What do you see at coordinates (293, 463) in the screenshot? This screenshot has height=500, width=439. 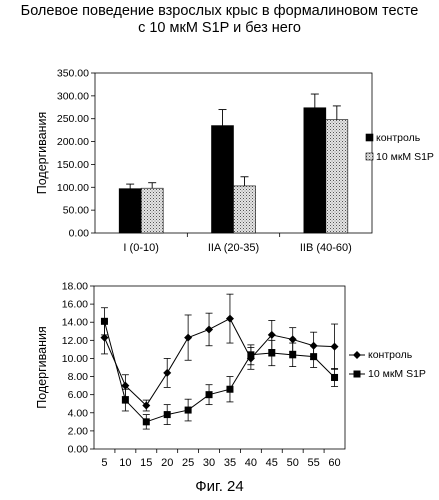 I see `x-tick-label: 50` at bounding box center [293, 463].